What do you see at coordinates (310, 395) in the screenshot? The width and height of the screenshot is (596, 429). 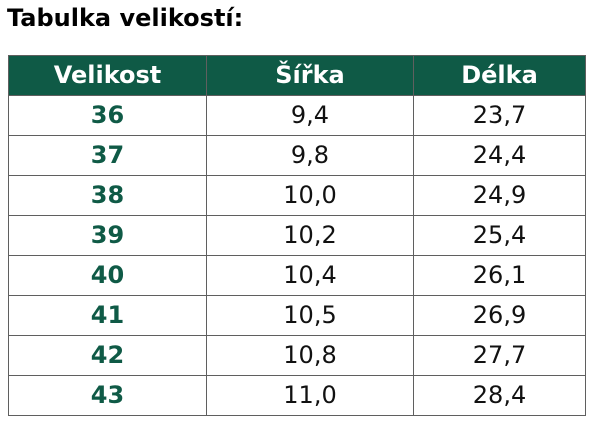 I see `width-cell: 11,0` at bounding box center [310, 395].